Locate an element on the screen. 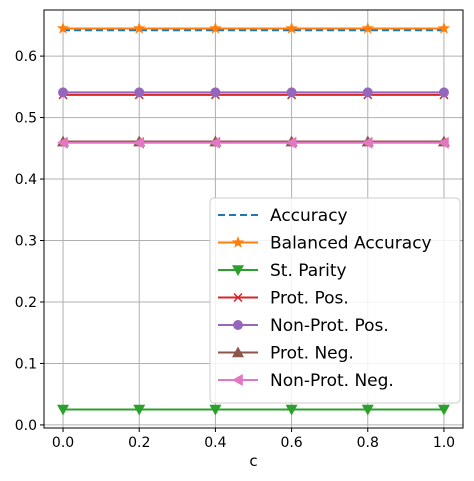 Image resolution: width=474 pixels, height=481 pixels. y-tick-label: 0.4 is located at coordinates (26, 180).